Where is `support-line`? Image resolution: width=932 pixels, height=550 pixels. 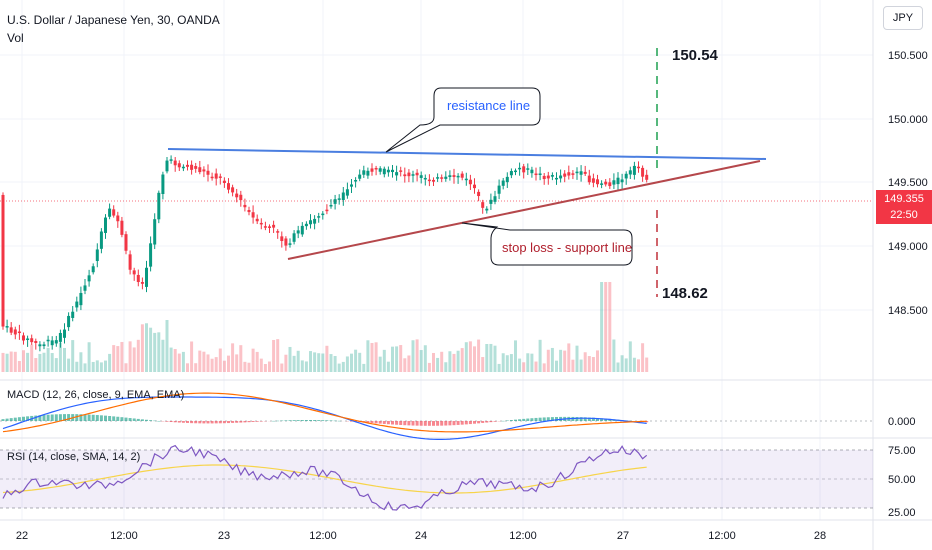
support-line is located at coordinates (524, 210).